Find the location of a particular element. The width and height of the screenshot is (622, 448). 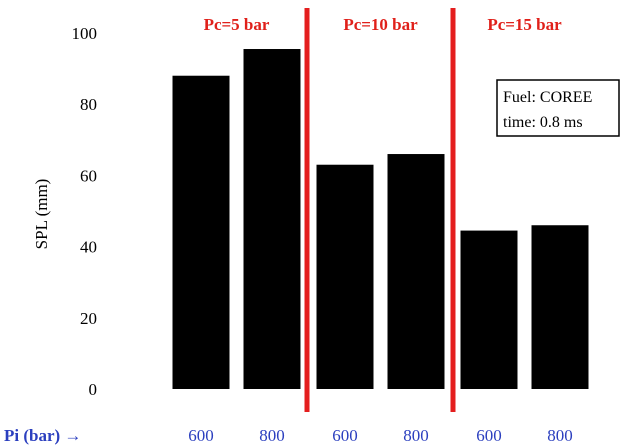

annotation-box: Fuel: COREE time: 0.8 ms is located at coordinates (558, 108).